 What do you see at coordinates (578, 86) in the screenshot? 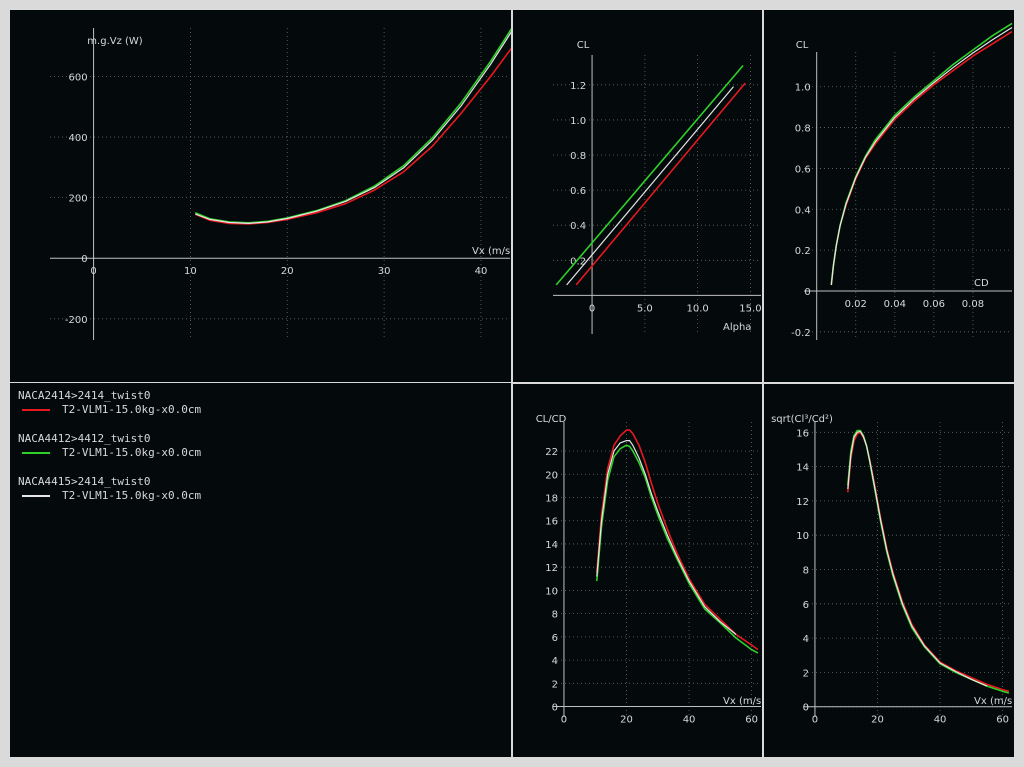
I see `y-tick-label: 1.2` at bounding box center [578, 86].